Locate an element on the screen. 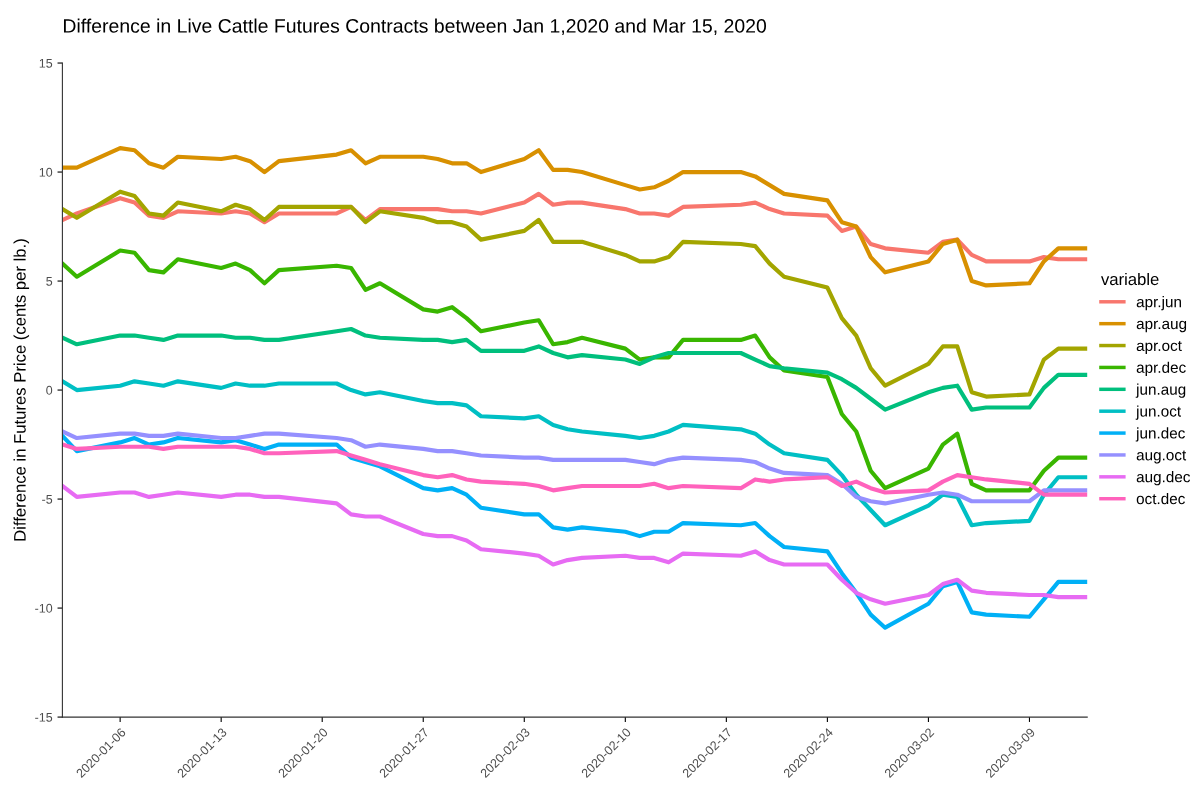  legend-label: apr.oct is located at coordinates (1159, 348).